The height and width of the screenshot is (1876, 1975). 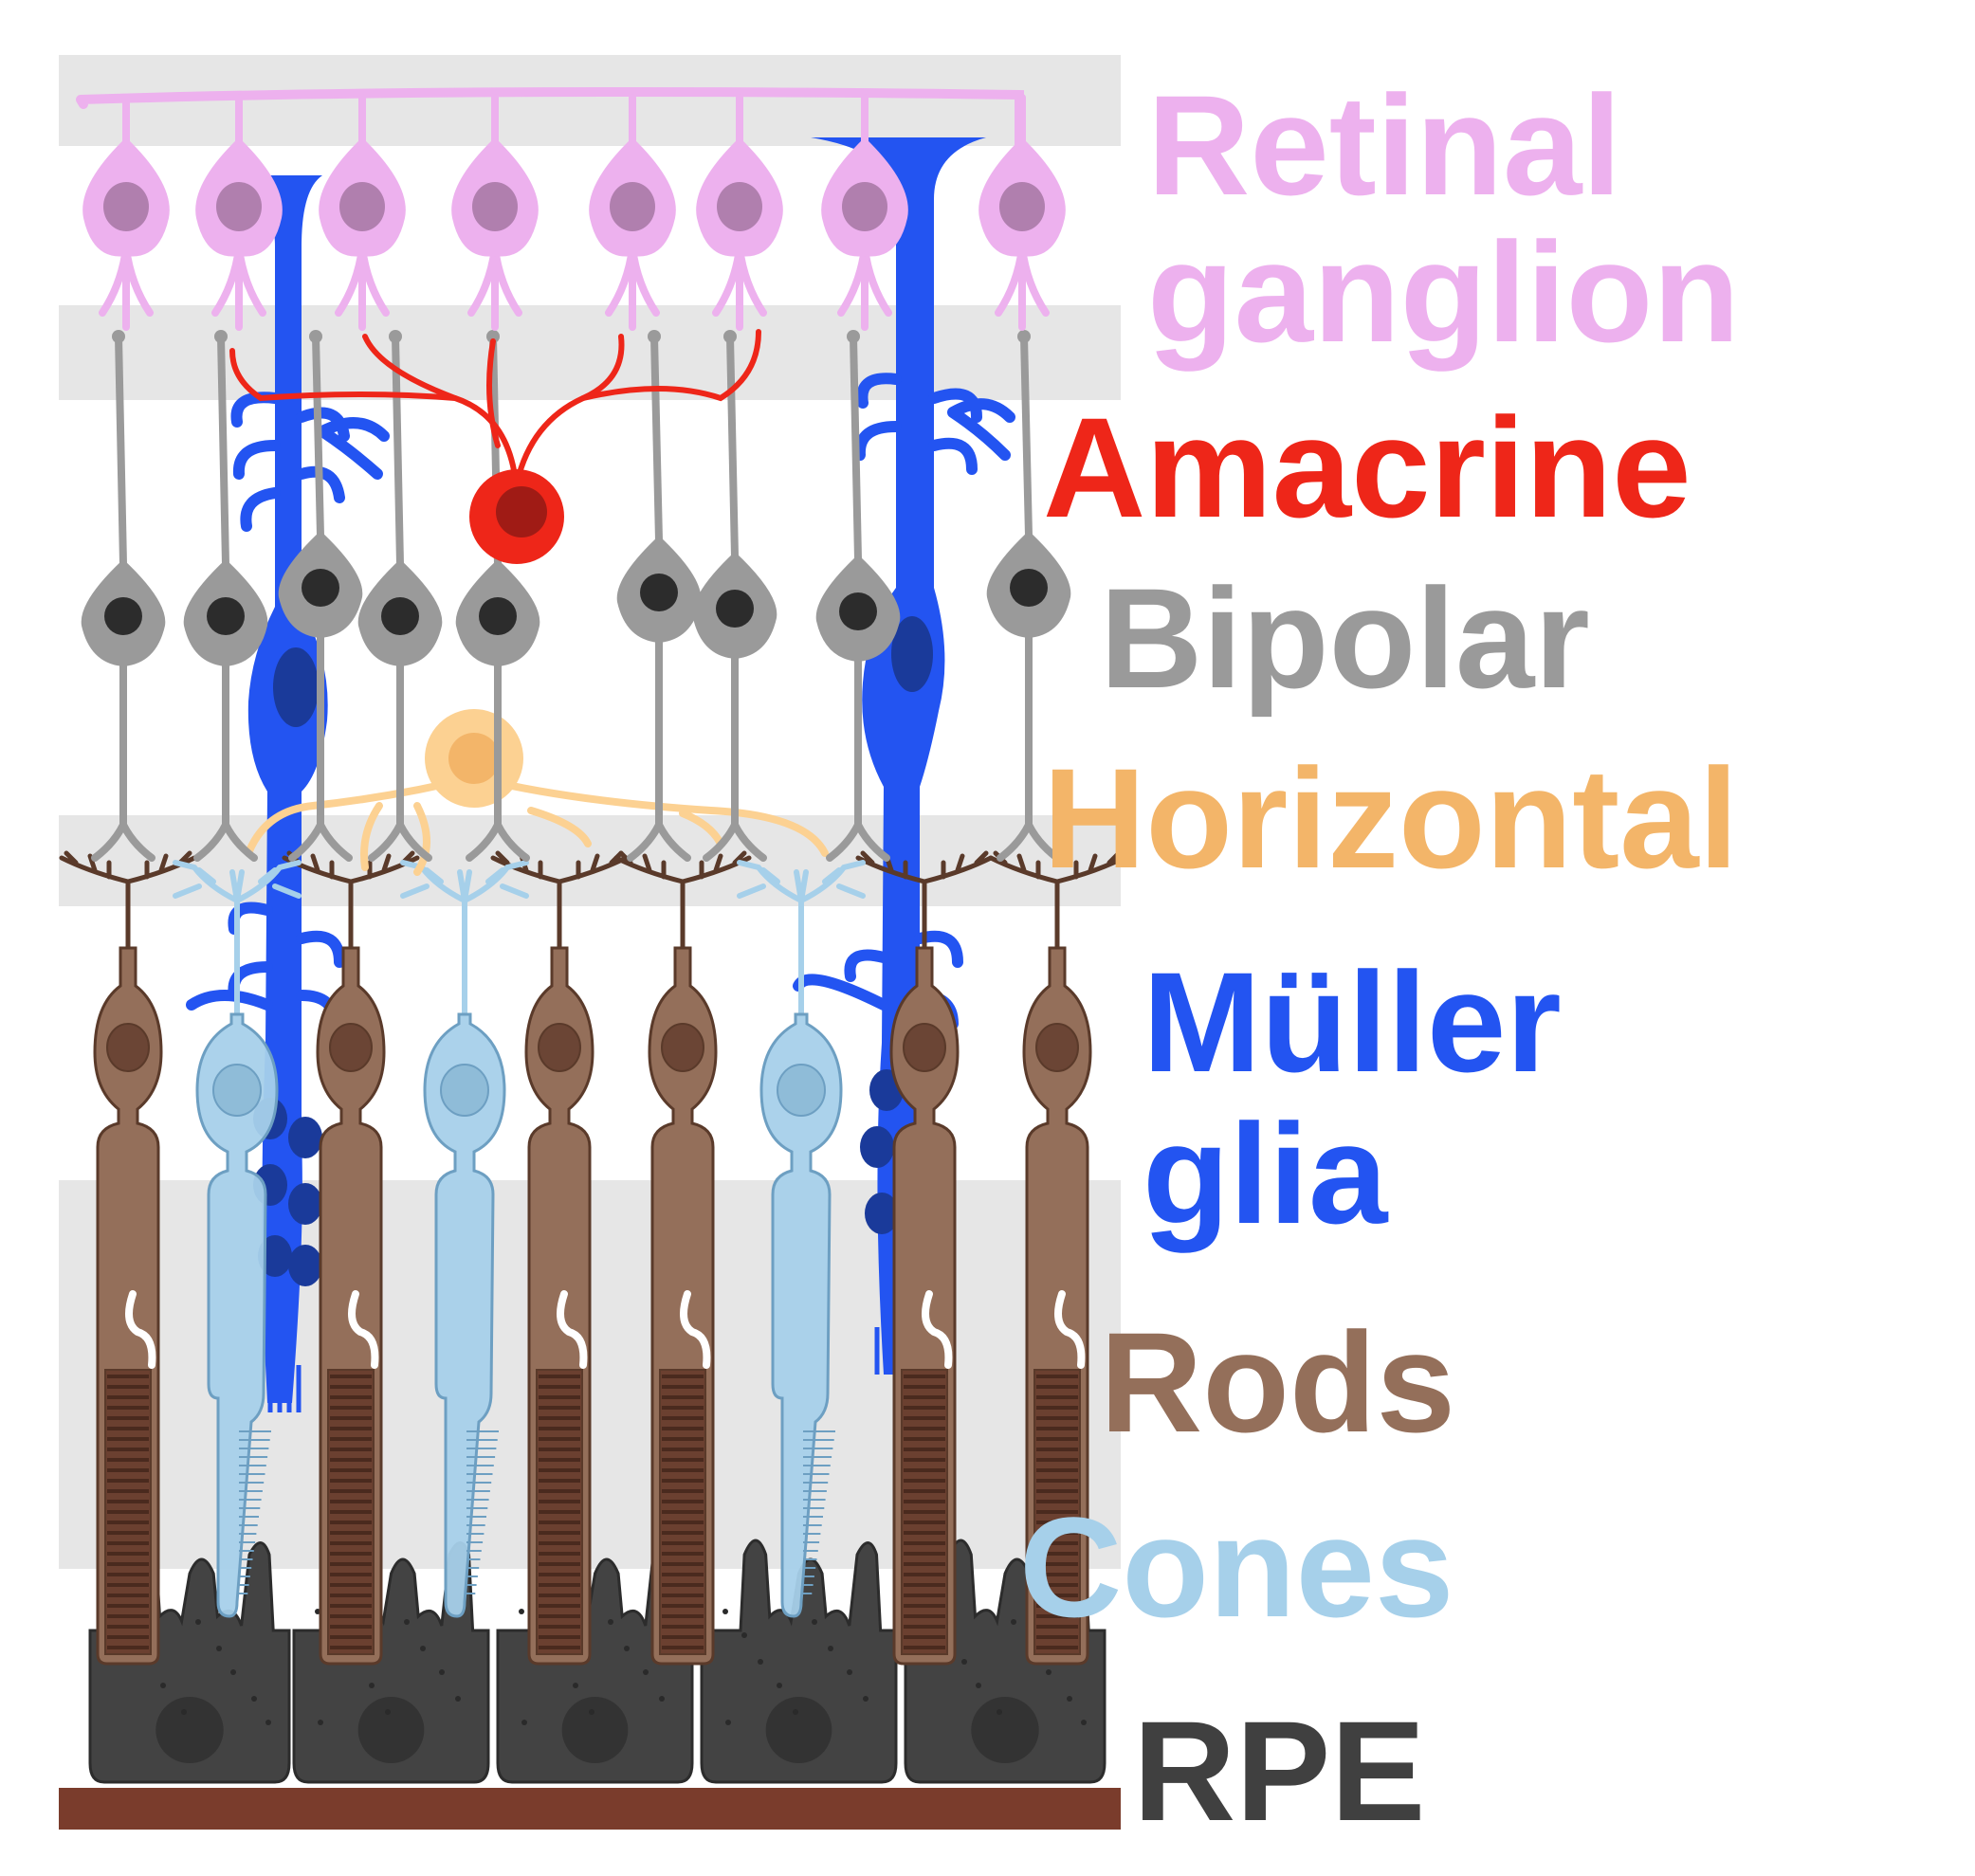 I want to click on amacrine-cell-icon, so click(x=495, y=446).